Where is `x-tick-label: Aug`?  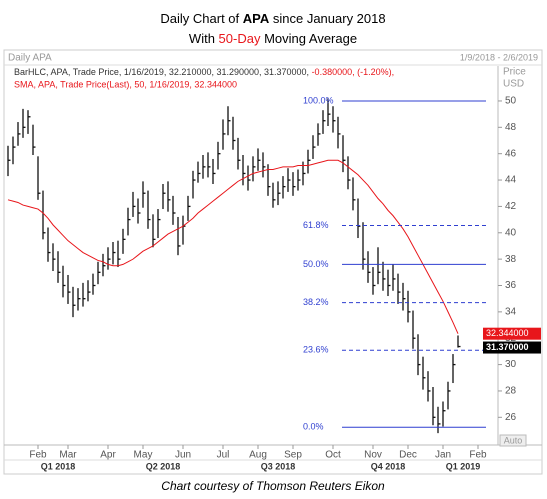 x-tick-label: Aug is located at coordinates (258, 455).